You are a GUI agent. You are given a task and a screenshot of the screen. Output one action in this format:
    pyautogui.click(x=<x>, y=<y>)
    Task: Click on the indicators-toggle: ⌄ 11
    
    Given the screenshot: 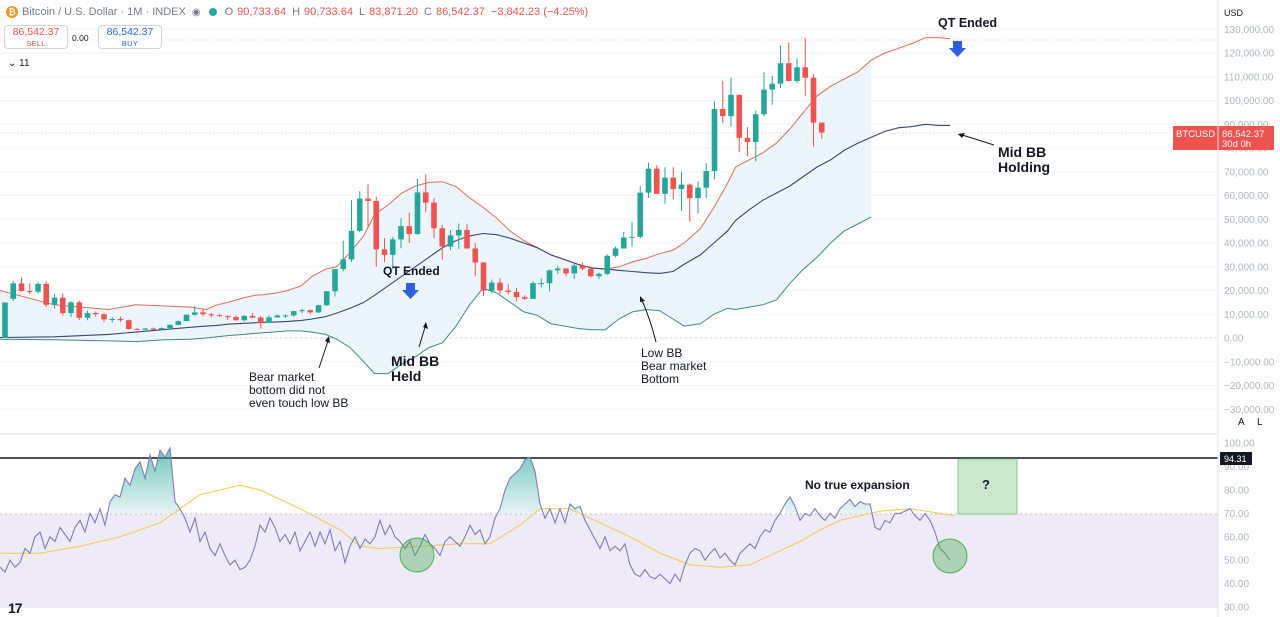 What is the action you would take?
    pyautogui.click(x=19, y=63)
    